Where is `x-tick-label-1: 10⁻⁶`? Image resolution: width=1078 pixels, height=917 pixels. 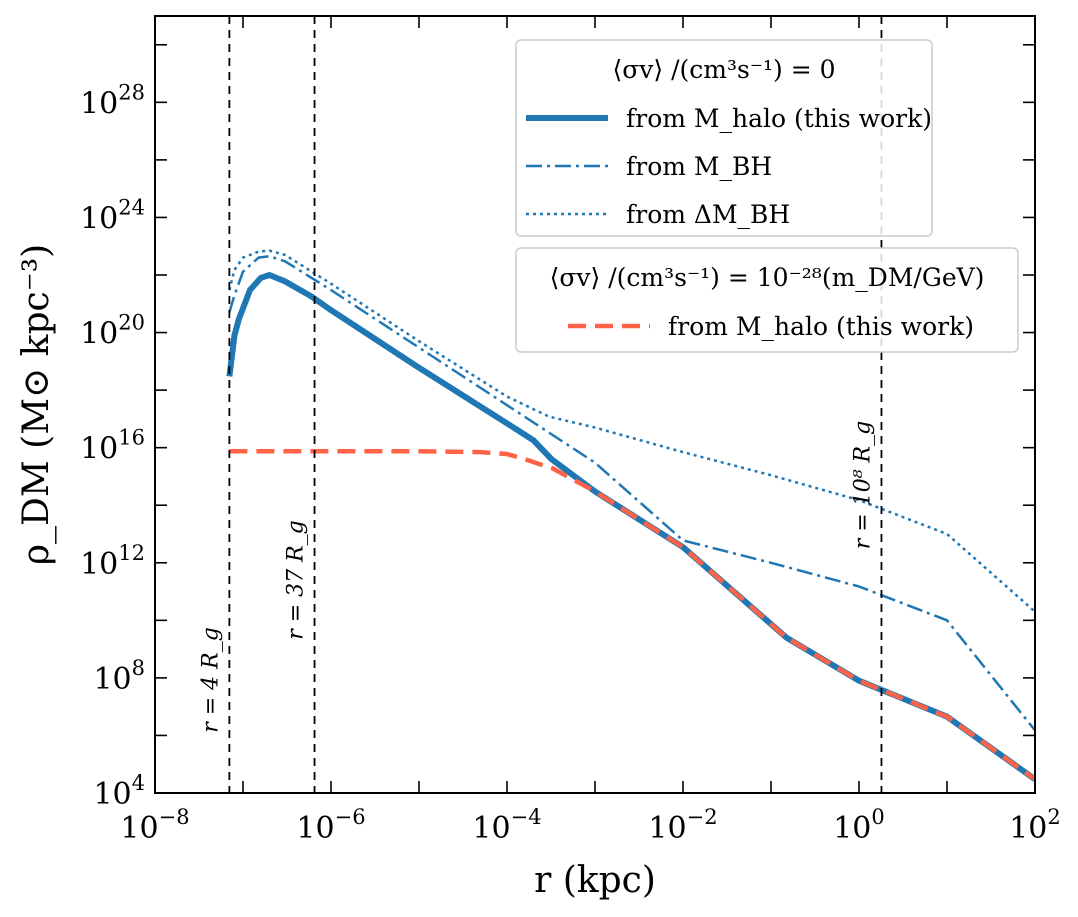
x-tick-label-1: 10⁻⁶ is located at coordinates (330, 825).